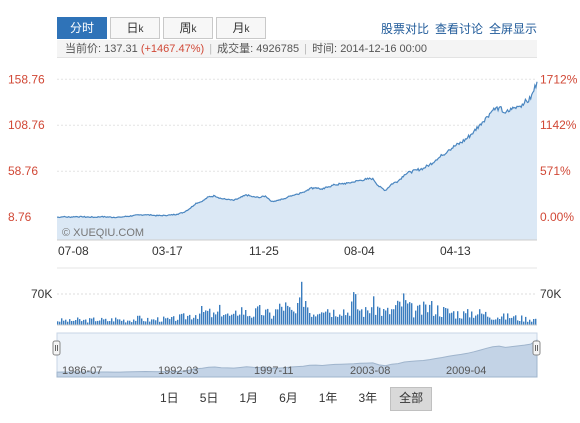 Image resolution: width=580 pixels, height=423 pixels. What do you see at coordinates (169, 398) in the screenshot?
I see `period-1d: 1日` at bounding box center [169, 398].